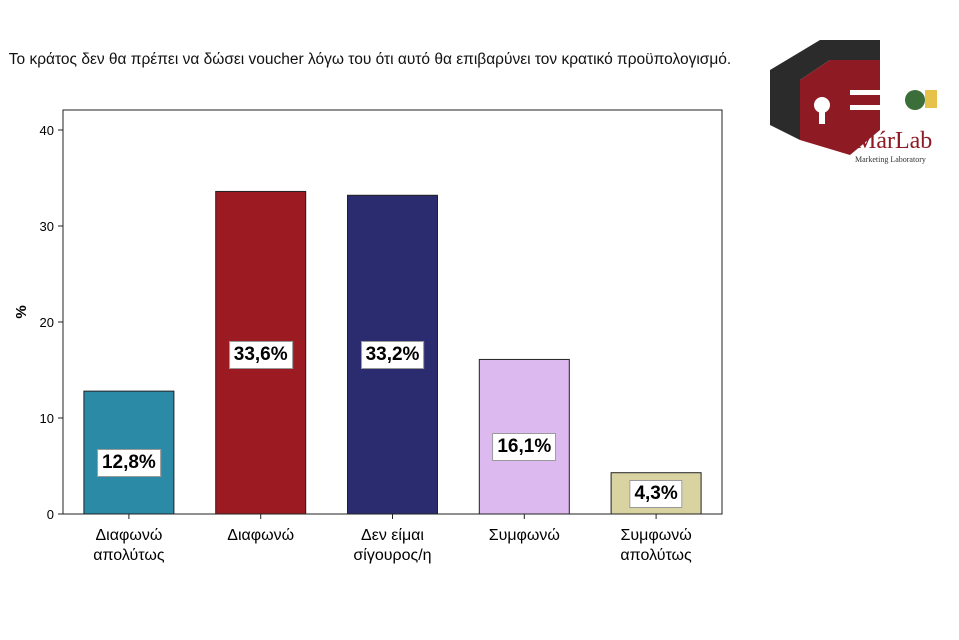 This screenshot has height=640, width=959. Describe the element at coordinates (47, 226) in the screenshot. I see `y-tick-label: 30` at that location.